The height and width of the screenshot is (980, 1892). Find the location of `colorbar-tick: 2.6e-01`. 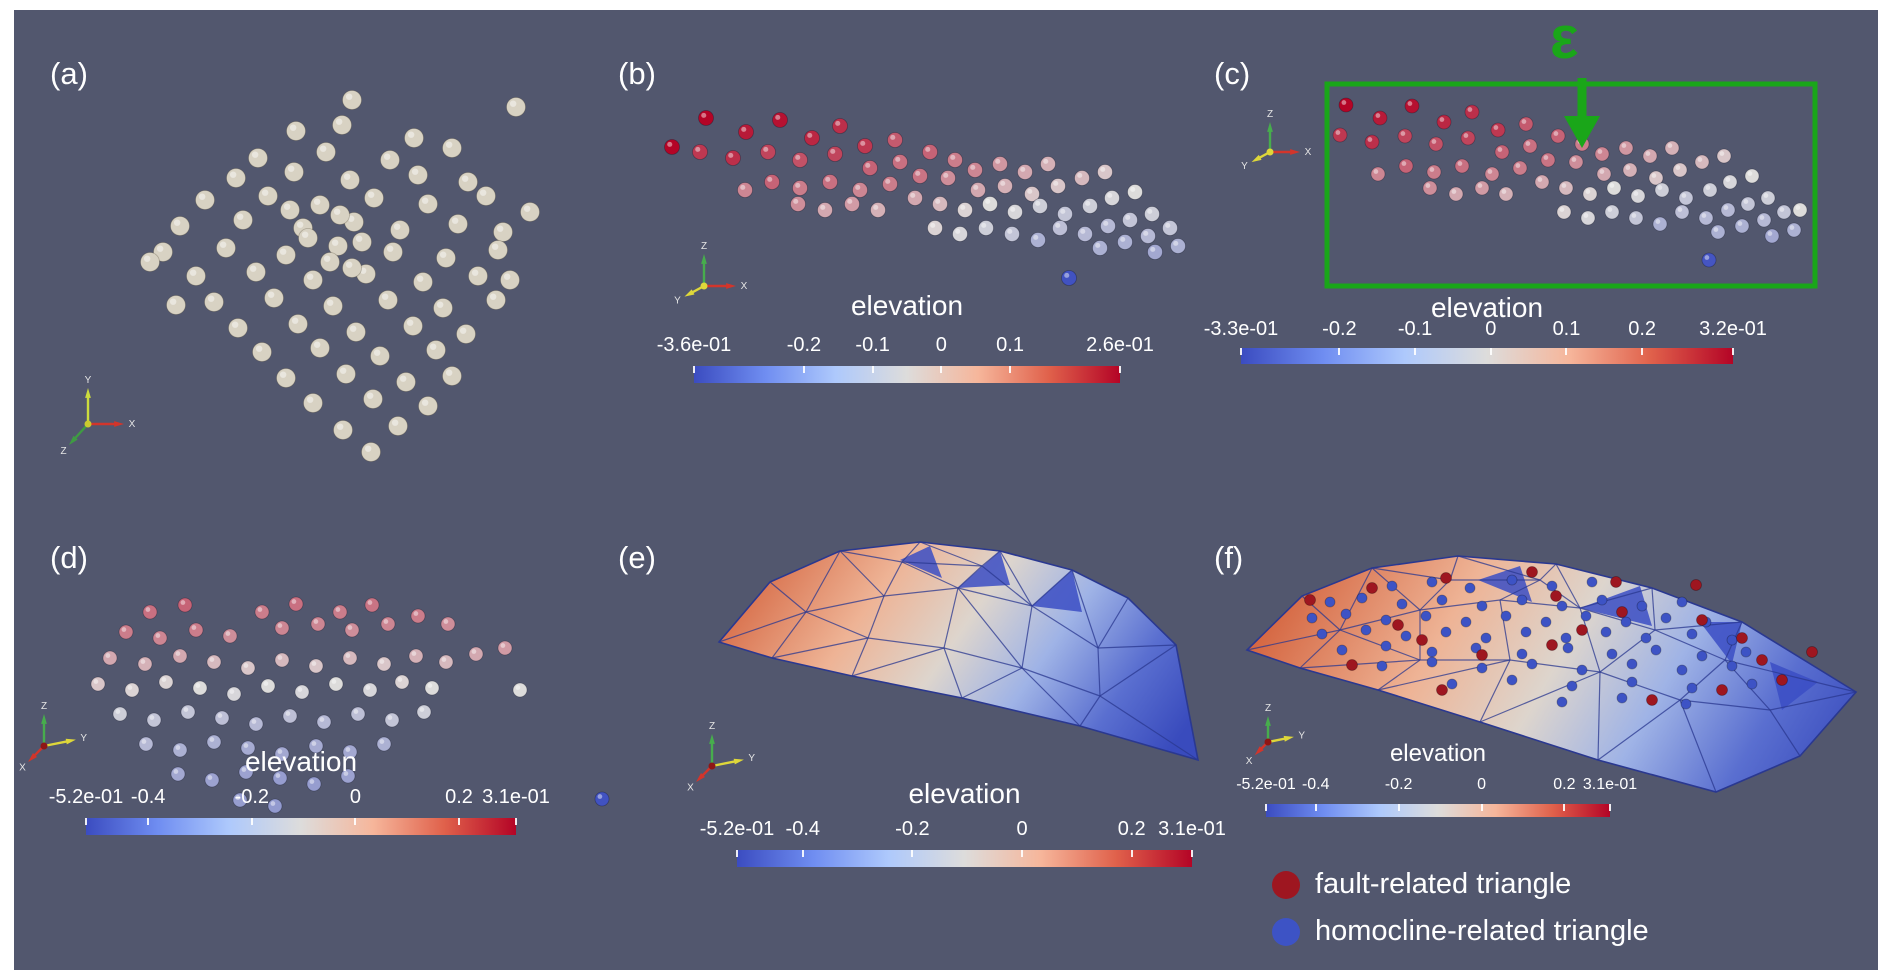

colorbar-tick: 2.6e-01 is located at coordinates (1120, 345).